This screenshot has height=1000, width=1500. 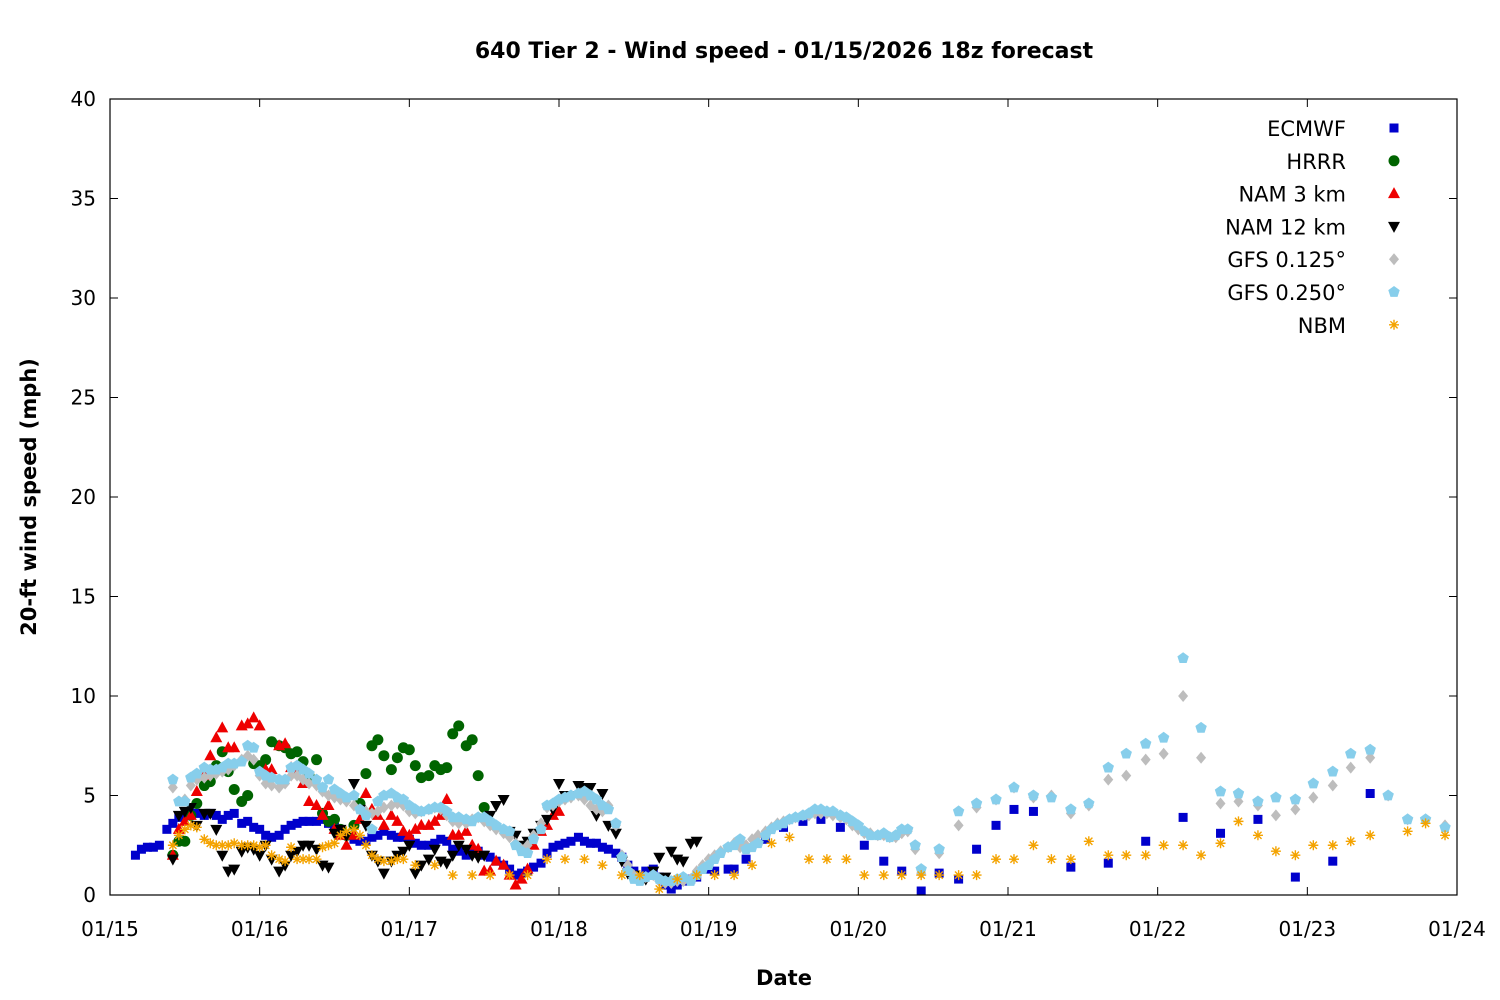 What do you see at coordinates (1457, 929) in the screenshot?
I see `x-tick-label: 01/24` at bounding box center [1457, 929].